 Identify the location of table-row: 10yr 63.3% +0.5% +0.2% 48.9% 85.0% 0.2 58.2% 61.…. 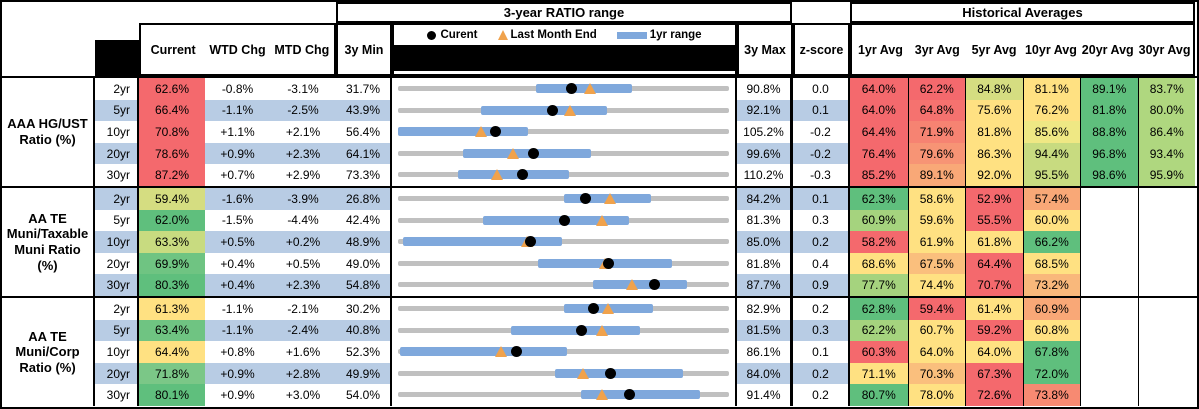
(646, 242).